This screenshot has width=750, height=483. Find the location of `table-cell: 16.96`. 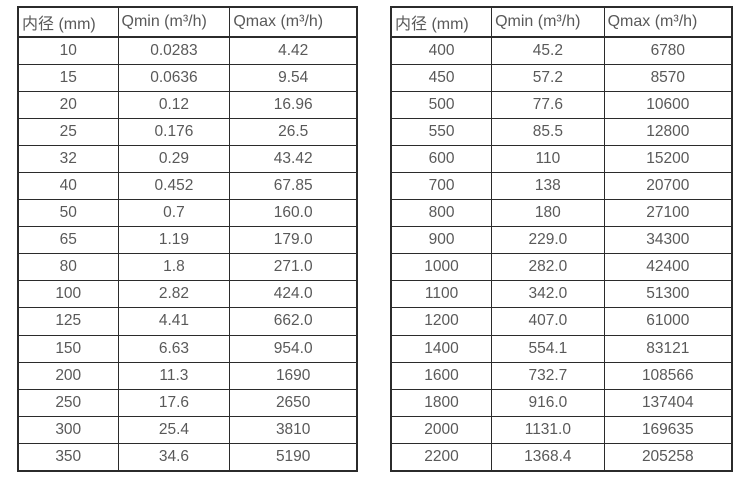

table-cell: 16.96 is located at coordinates (293, 105).